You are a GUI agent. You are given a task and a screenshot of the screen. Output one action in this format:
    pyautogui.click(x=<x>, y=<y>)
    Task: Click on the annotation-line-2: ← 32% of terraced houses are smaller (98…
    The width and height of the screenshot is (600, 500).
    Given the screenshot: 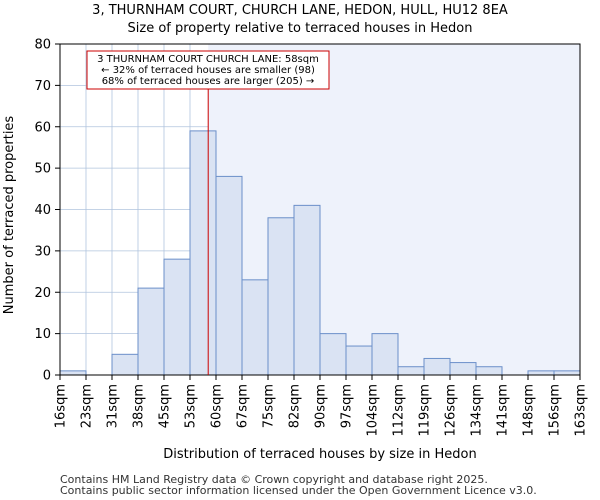 What is the action you would take?
    pyautogui.click(x=208, y=70)
    